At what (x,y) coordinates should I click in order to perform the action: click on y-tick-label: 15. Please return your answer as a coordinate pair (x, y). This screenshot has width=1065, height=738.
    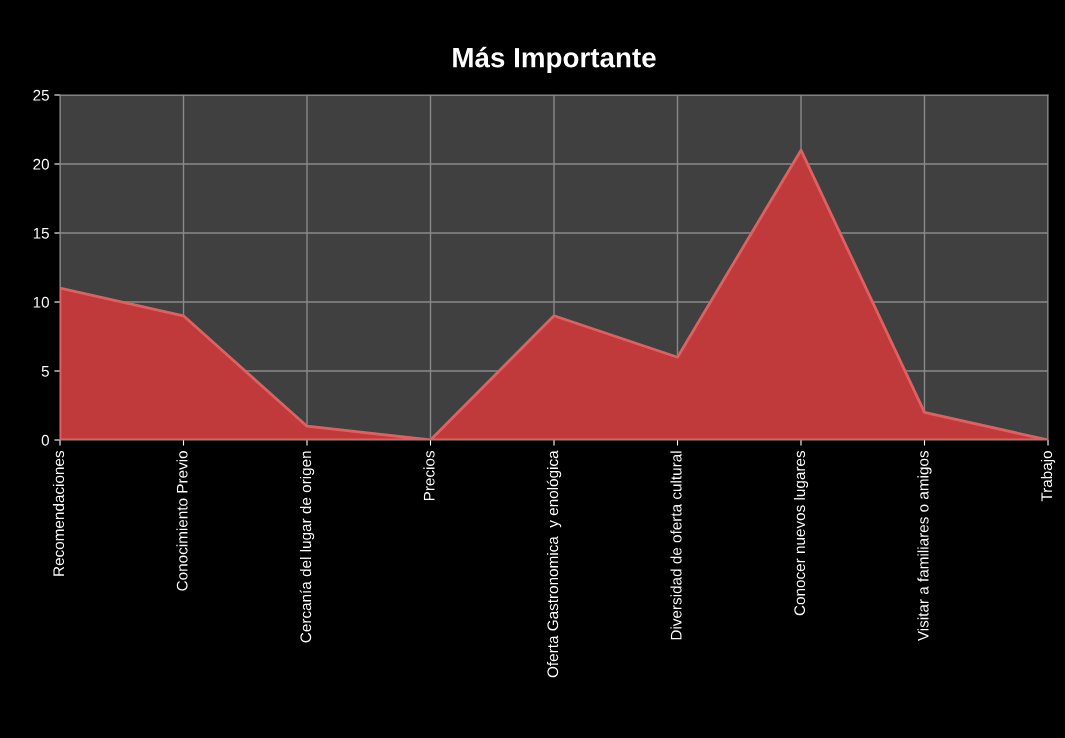
    Looking at the image, I should click on (41, 233).